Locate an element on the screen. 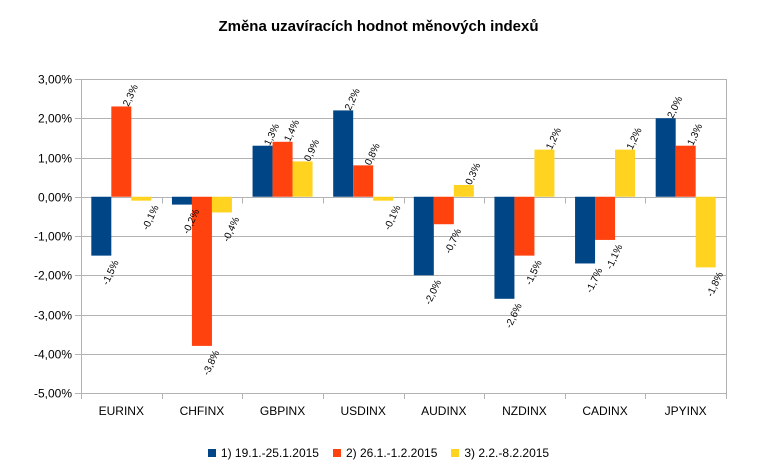 This screenshot has height=473, width=757. category-label: GBPINX is located at coordinates (282, 411).